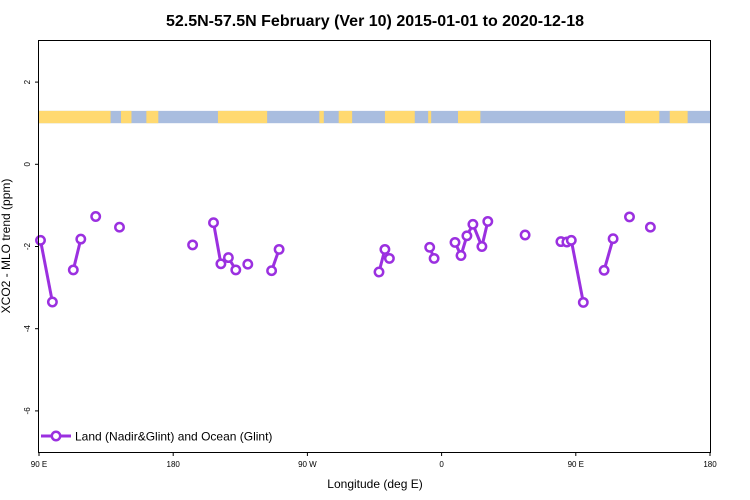  I want to click on y-tick-label: 0, so click(27, 164).